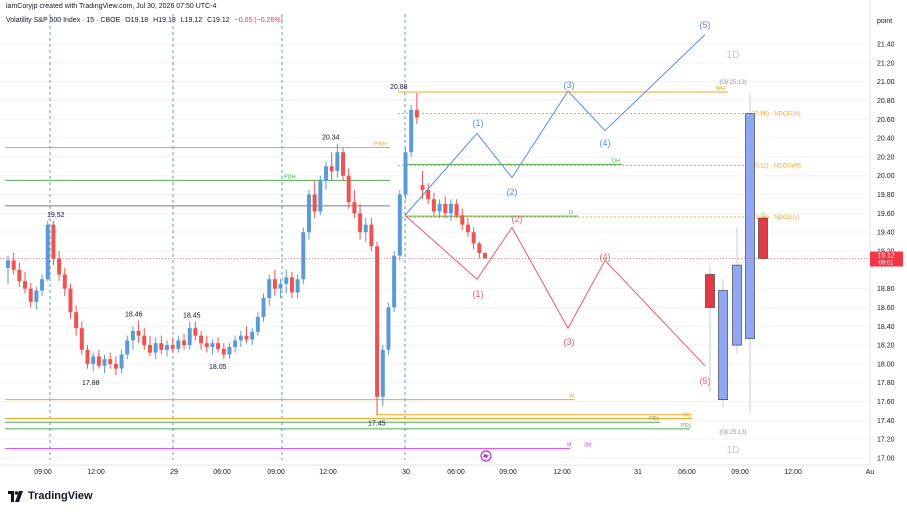  What do you see at coordinates (886, 289) in the screenshot?
I see `y-tick-label: 18.80` at bounding box center [886, 289].